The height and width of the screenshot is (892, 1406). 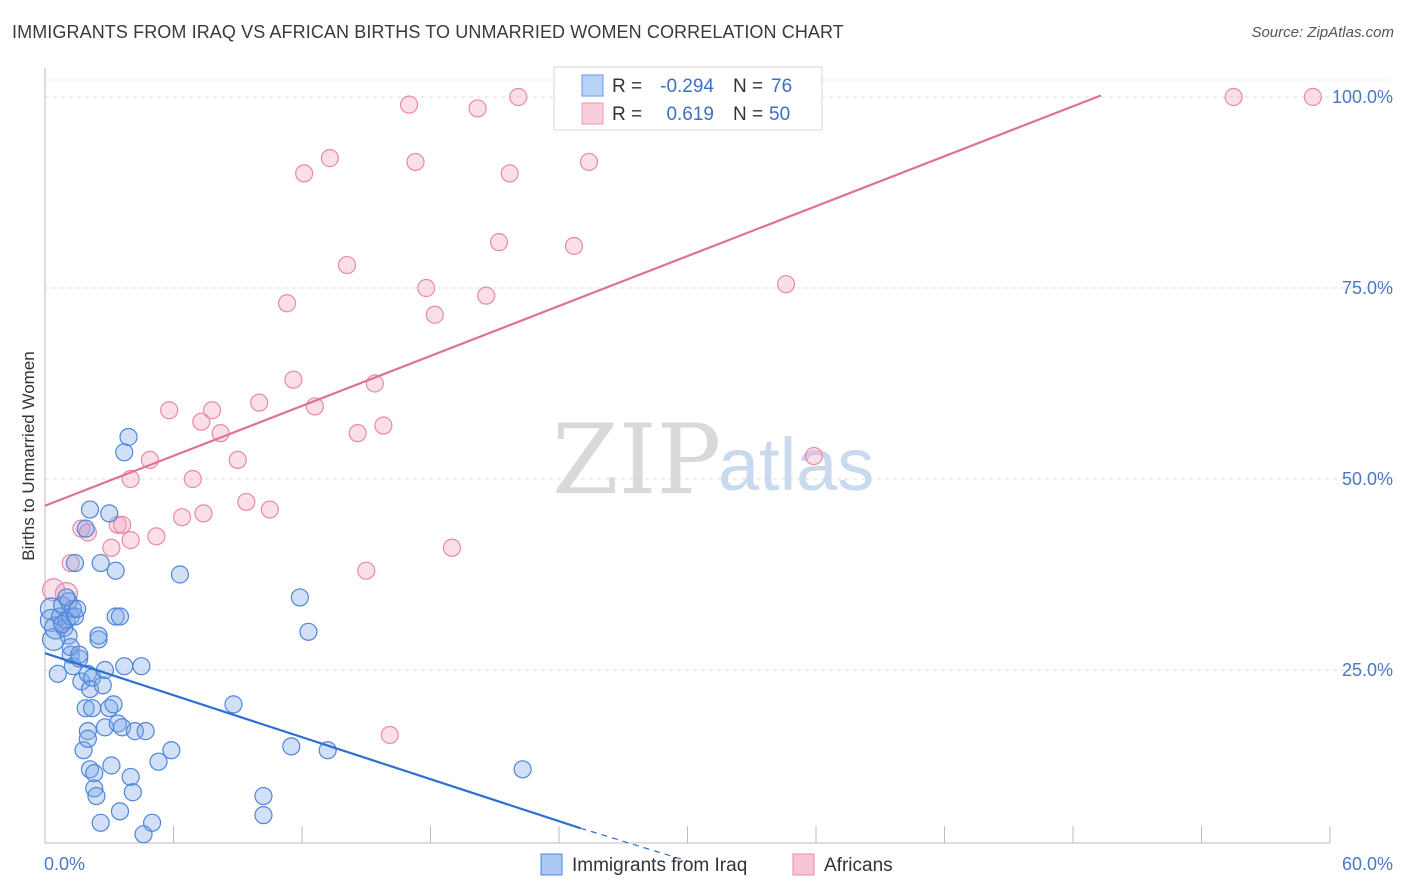 What do you see at coordinates (627, 114) in the screenshot?
I see `legend-r-label-africans: R =` at bounding box center [627, 114].